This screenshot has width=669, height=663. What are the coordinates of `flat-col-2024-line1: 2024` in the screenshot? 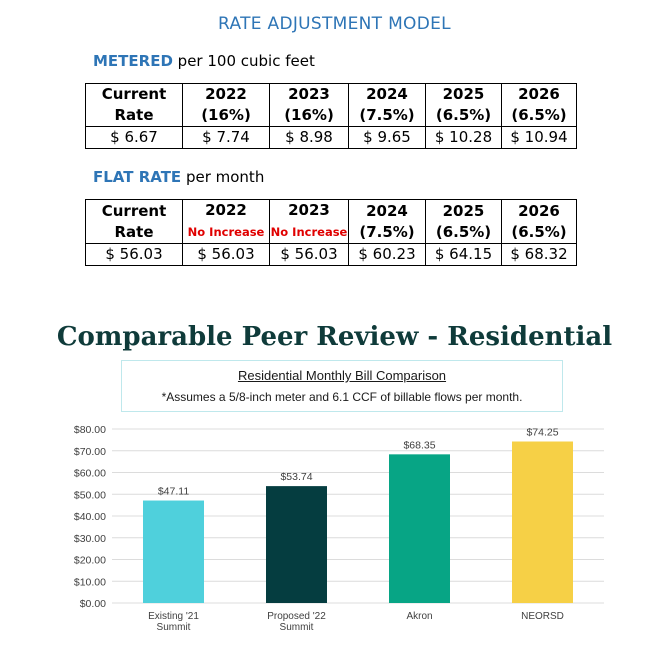 It's located at (387, 210).